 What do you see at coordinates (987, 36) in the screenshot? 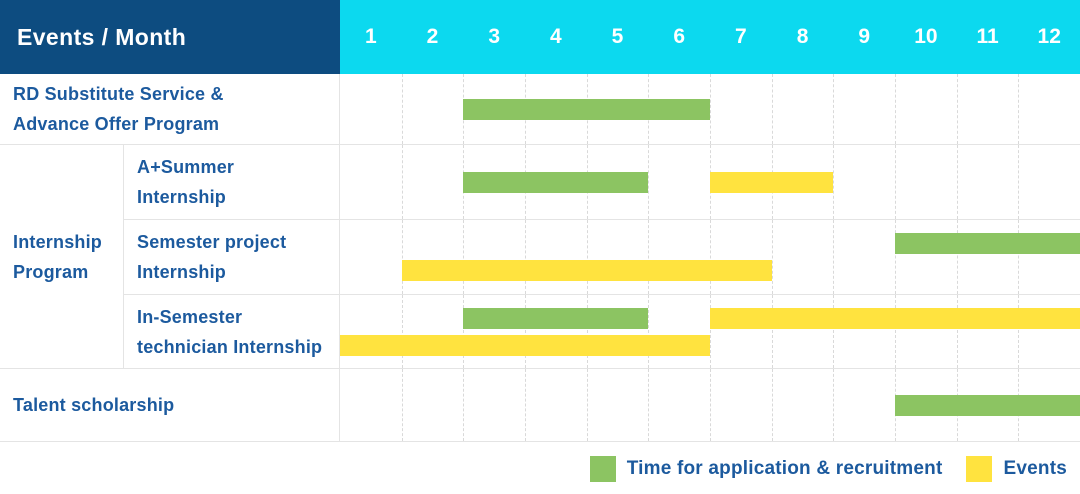
I see `month-label: 11` at bounding box center [987, 36].